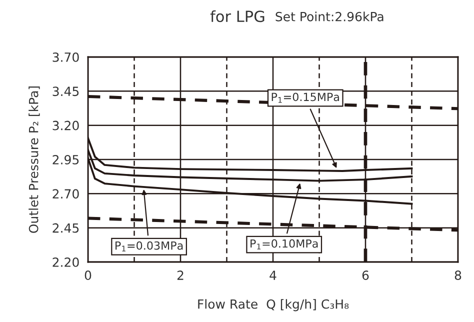 This screenshot has height=322, width=474. What do you see at coordinates (180, 275) in the screenshot?
I see `x-tick-label: 2` at bounding box center [180, 275].